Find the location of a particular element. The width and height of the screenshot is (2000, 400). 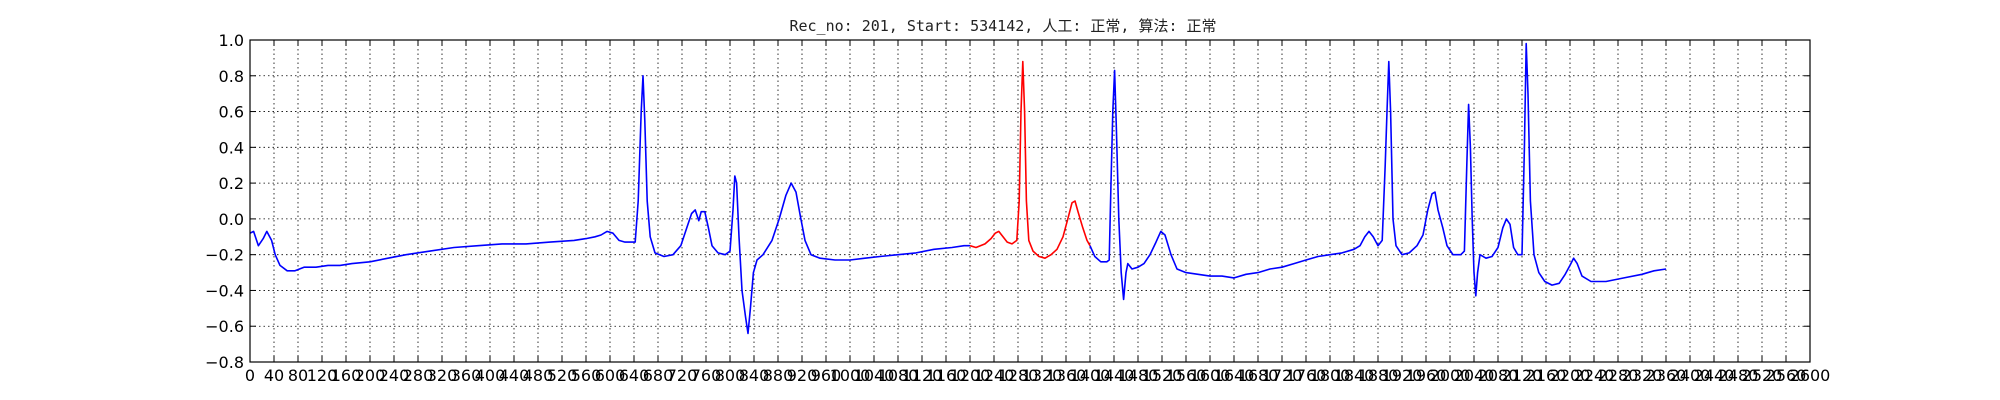

x-tick-label: 40 is located at coordinates (274, 375).